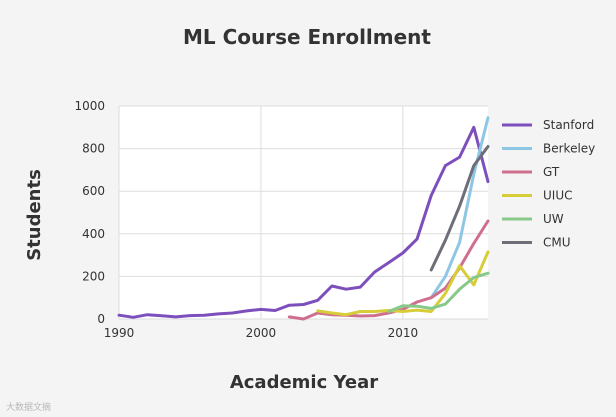  Describe the element at coordinates (28, 407) in the screenshot. I see `watermark-text: 大数据文摘` at that location.